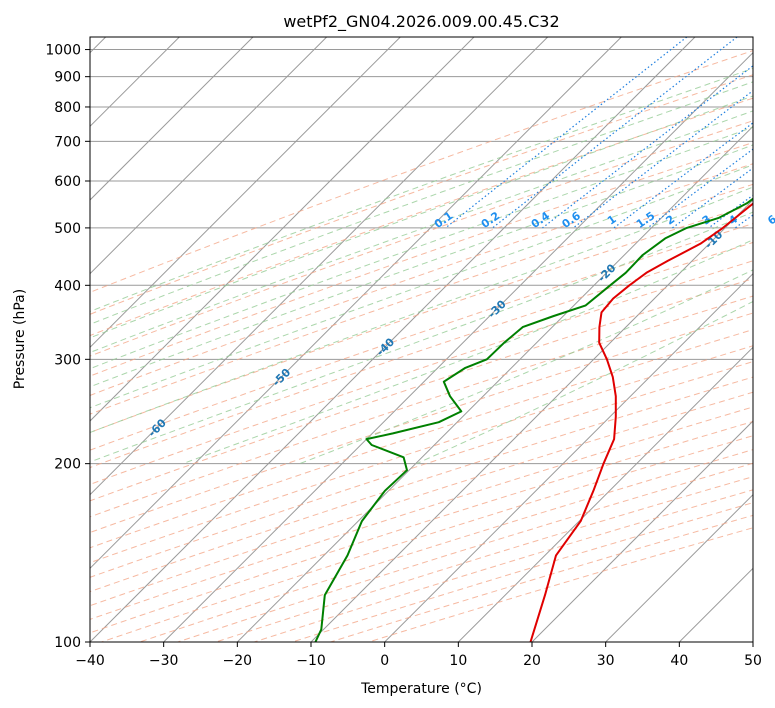 Image resolution: width=775 pixels, height=708 pixels. What do you see at coordinates (384, 661) in the screenshot?
I see `x-tick-label: 0` at bounding box center [384, 661].